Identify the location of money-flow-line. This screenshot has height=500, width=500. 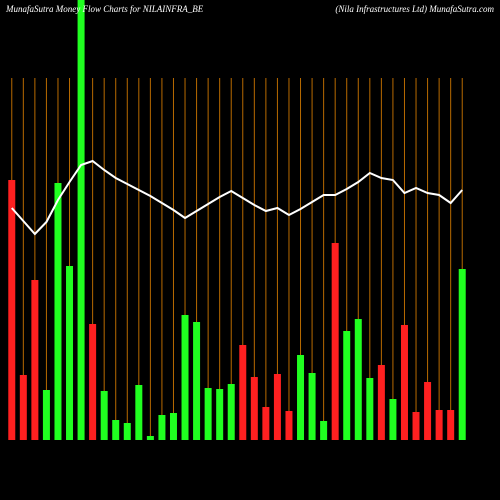
(237, 197).